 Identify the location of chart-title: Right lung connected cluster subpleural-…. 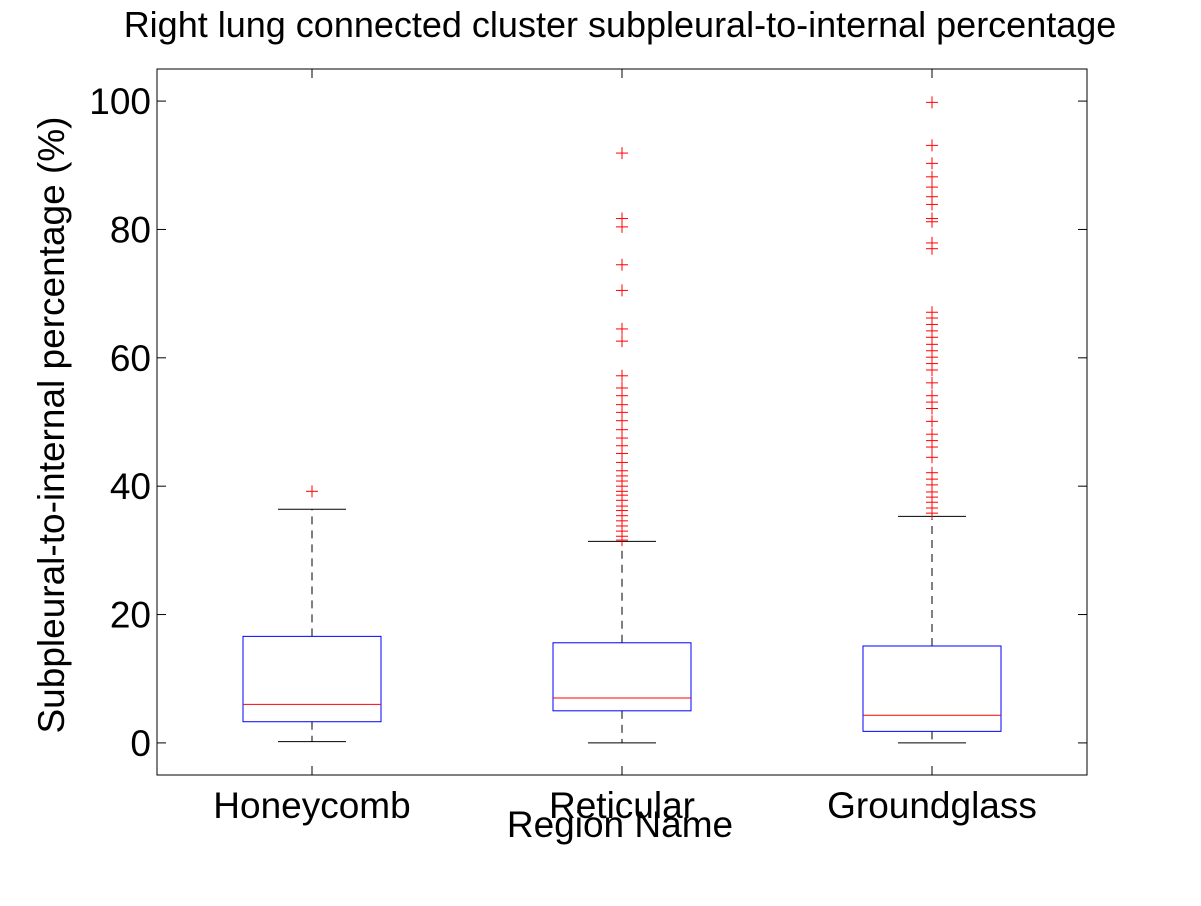
(620, 24).